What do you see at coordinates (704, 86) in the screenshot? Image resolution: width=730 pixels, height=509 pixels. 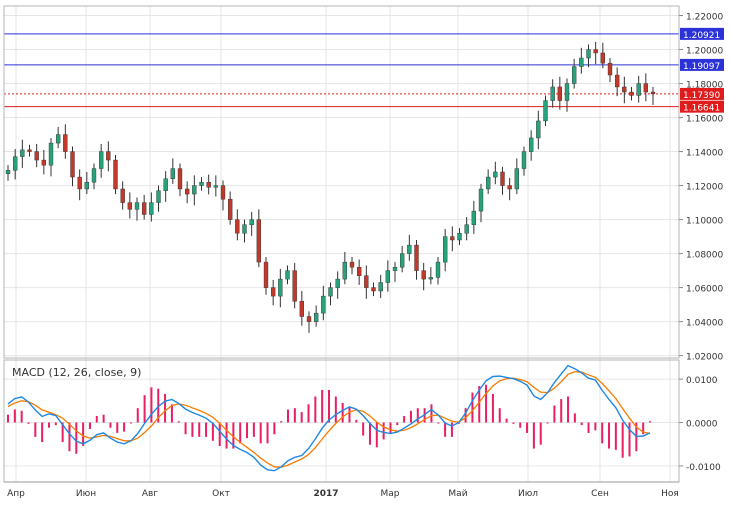 I see `price-tick-label: 1.18000` at bounding box center [704, 86].